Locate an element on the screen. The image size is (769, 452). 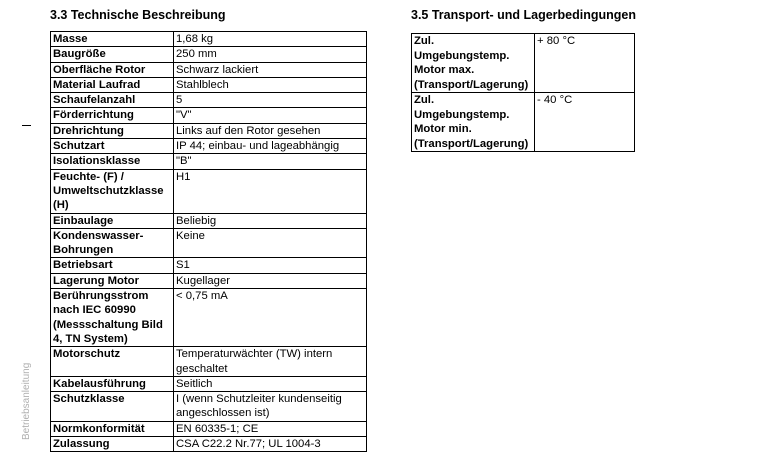
table-row: Drehrichtung Links auf den Rotor gesehen is located at coordinates (208, 131).